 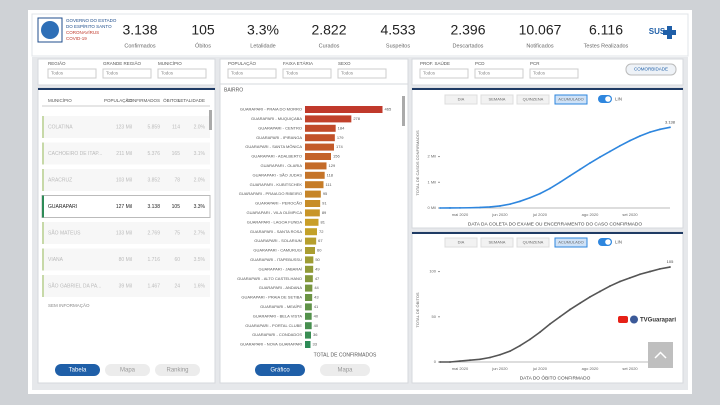 What do you see at coordinates (273, 325) in the screenshot?
I see `bar-category: GUARAPARI - PORTAL CLUBE` at bounding box center [273, 325].